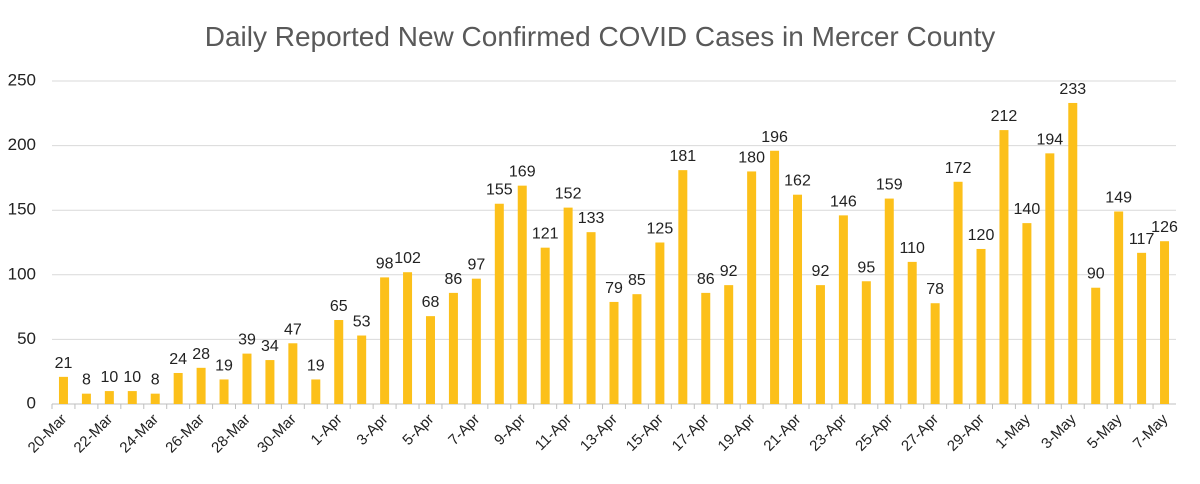  I want to click on value-label: 180, so click(751, 157).